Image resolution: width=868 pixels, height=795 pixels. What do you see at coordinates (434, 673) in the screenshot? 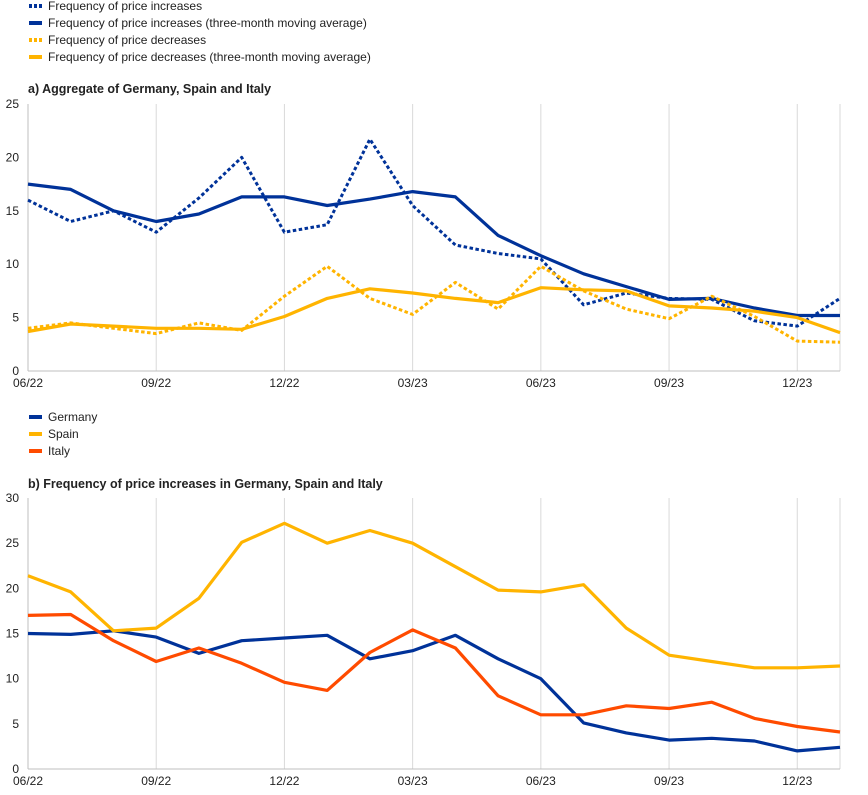
I see `series-line-italy` at bounding box center [434, 673].